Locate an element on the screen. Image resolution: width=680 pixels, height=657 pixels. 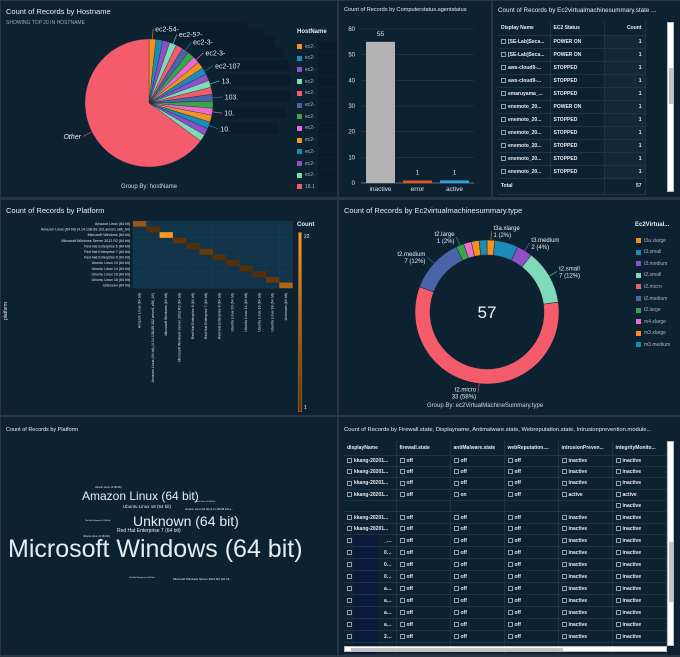
donut-slice is located at coordinates (441, 269).